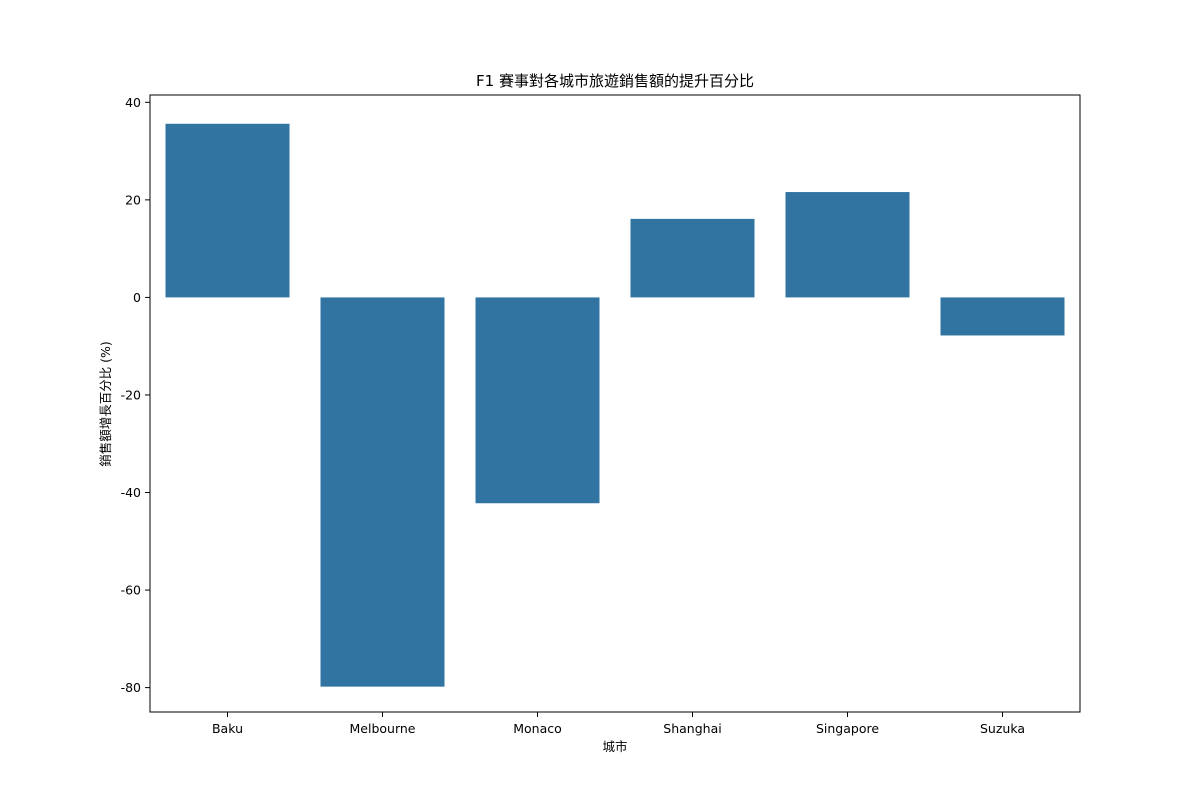  What do you see at coordinates (692, 728) in the screenshot?
I see `x-tick-label: Shanghai` at bounding box center [692, 728].